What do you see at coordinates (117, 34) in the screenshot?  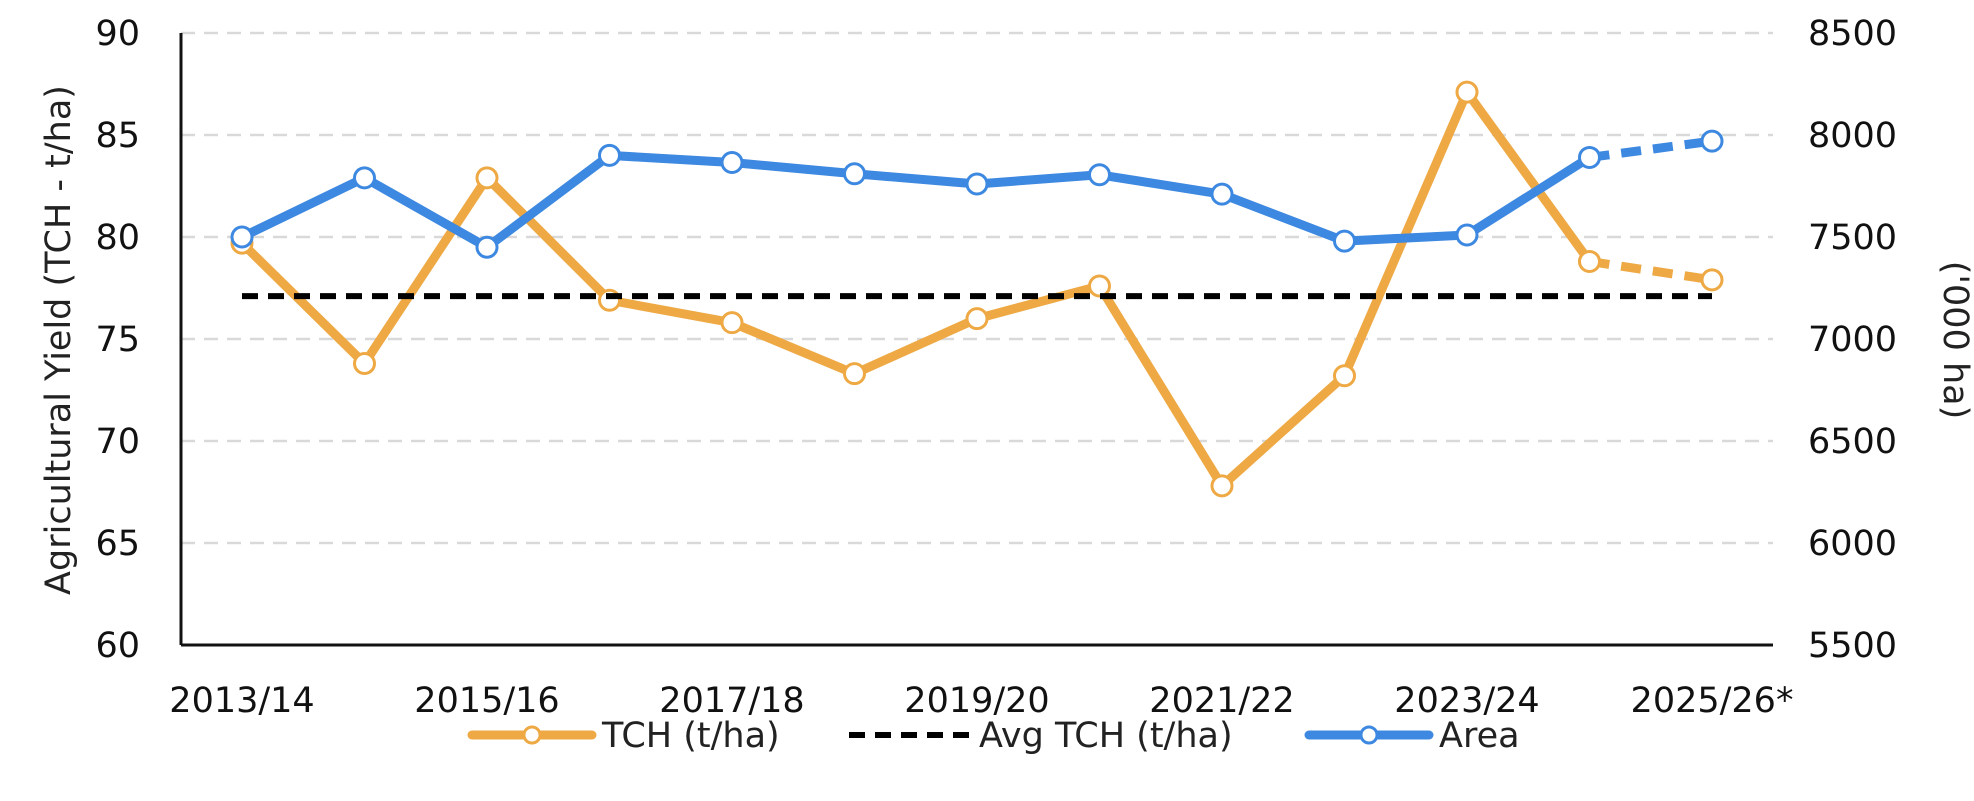 I see `y-tick-label: 90` at bounding box center [117, 34].